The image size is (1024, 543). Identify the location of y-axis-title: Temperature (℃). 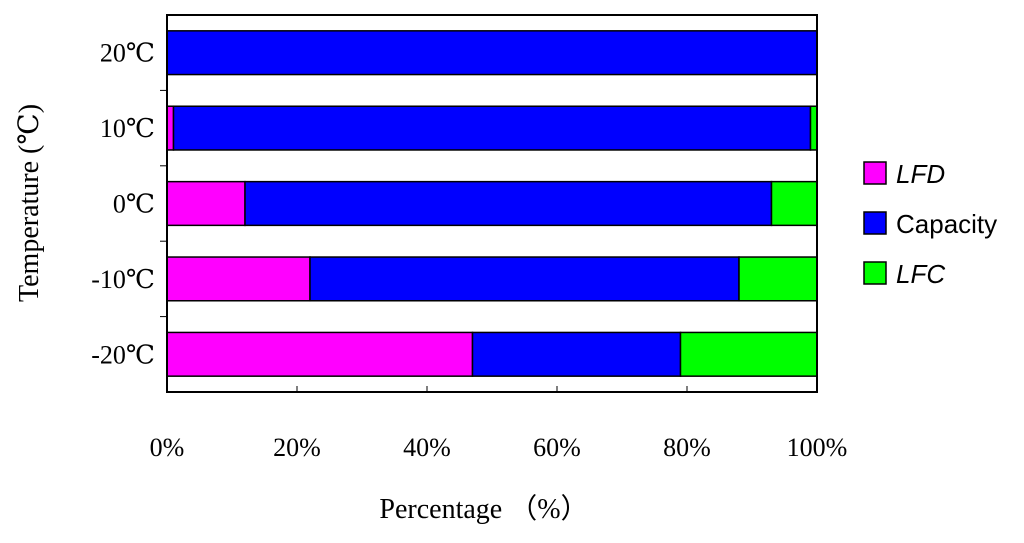
(29, 203).